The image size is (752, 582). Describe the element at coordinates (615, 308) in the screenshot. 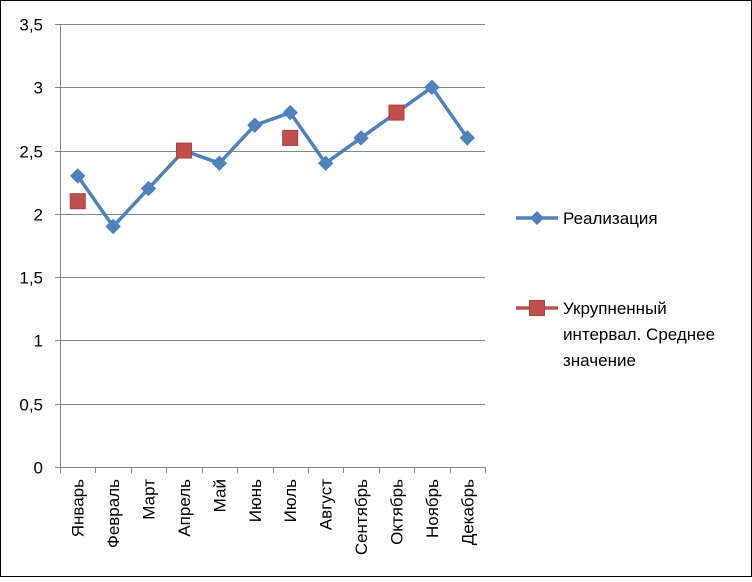

I see `legend-label-line: Укрупненный` at that location.